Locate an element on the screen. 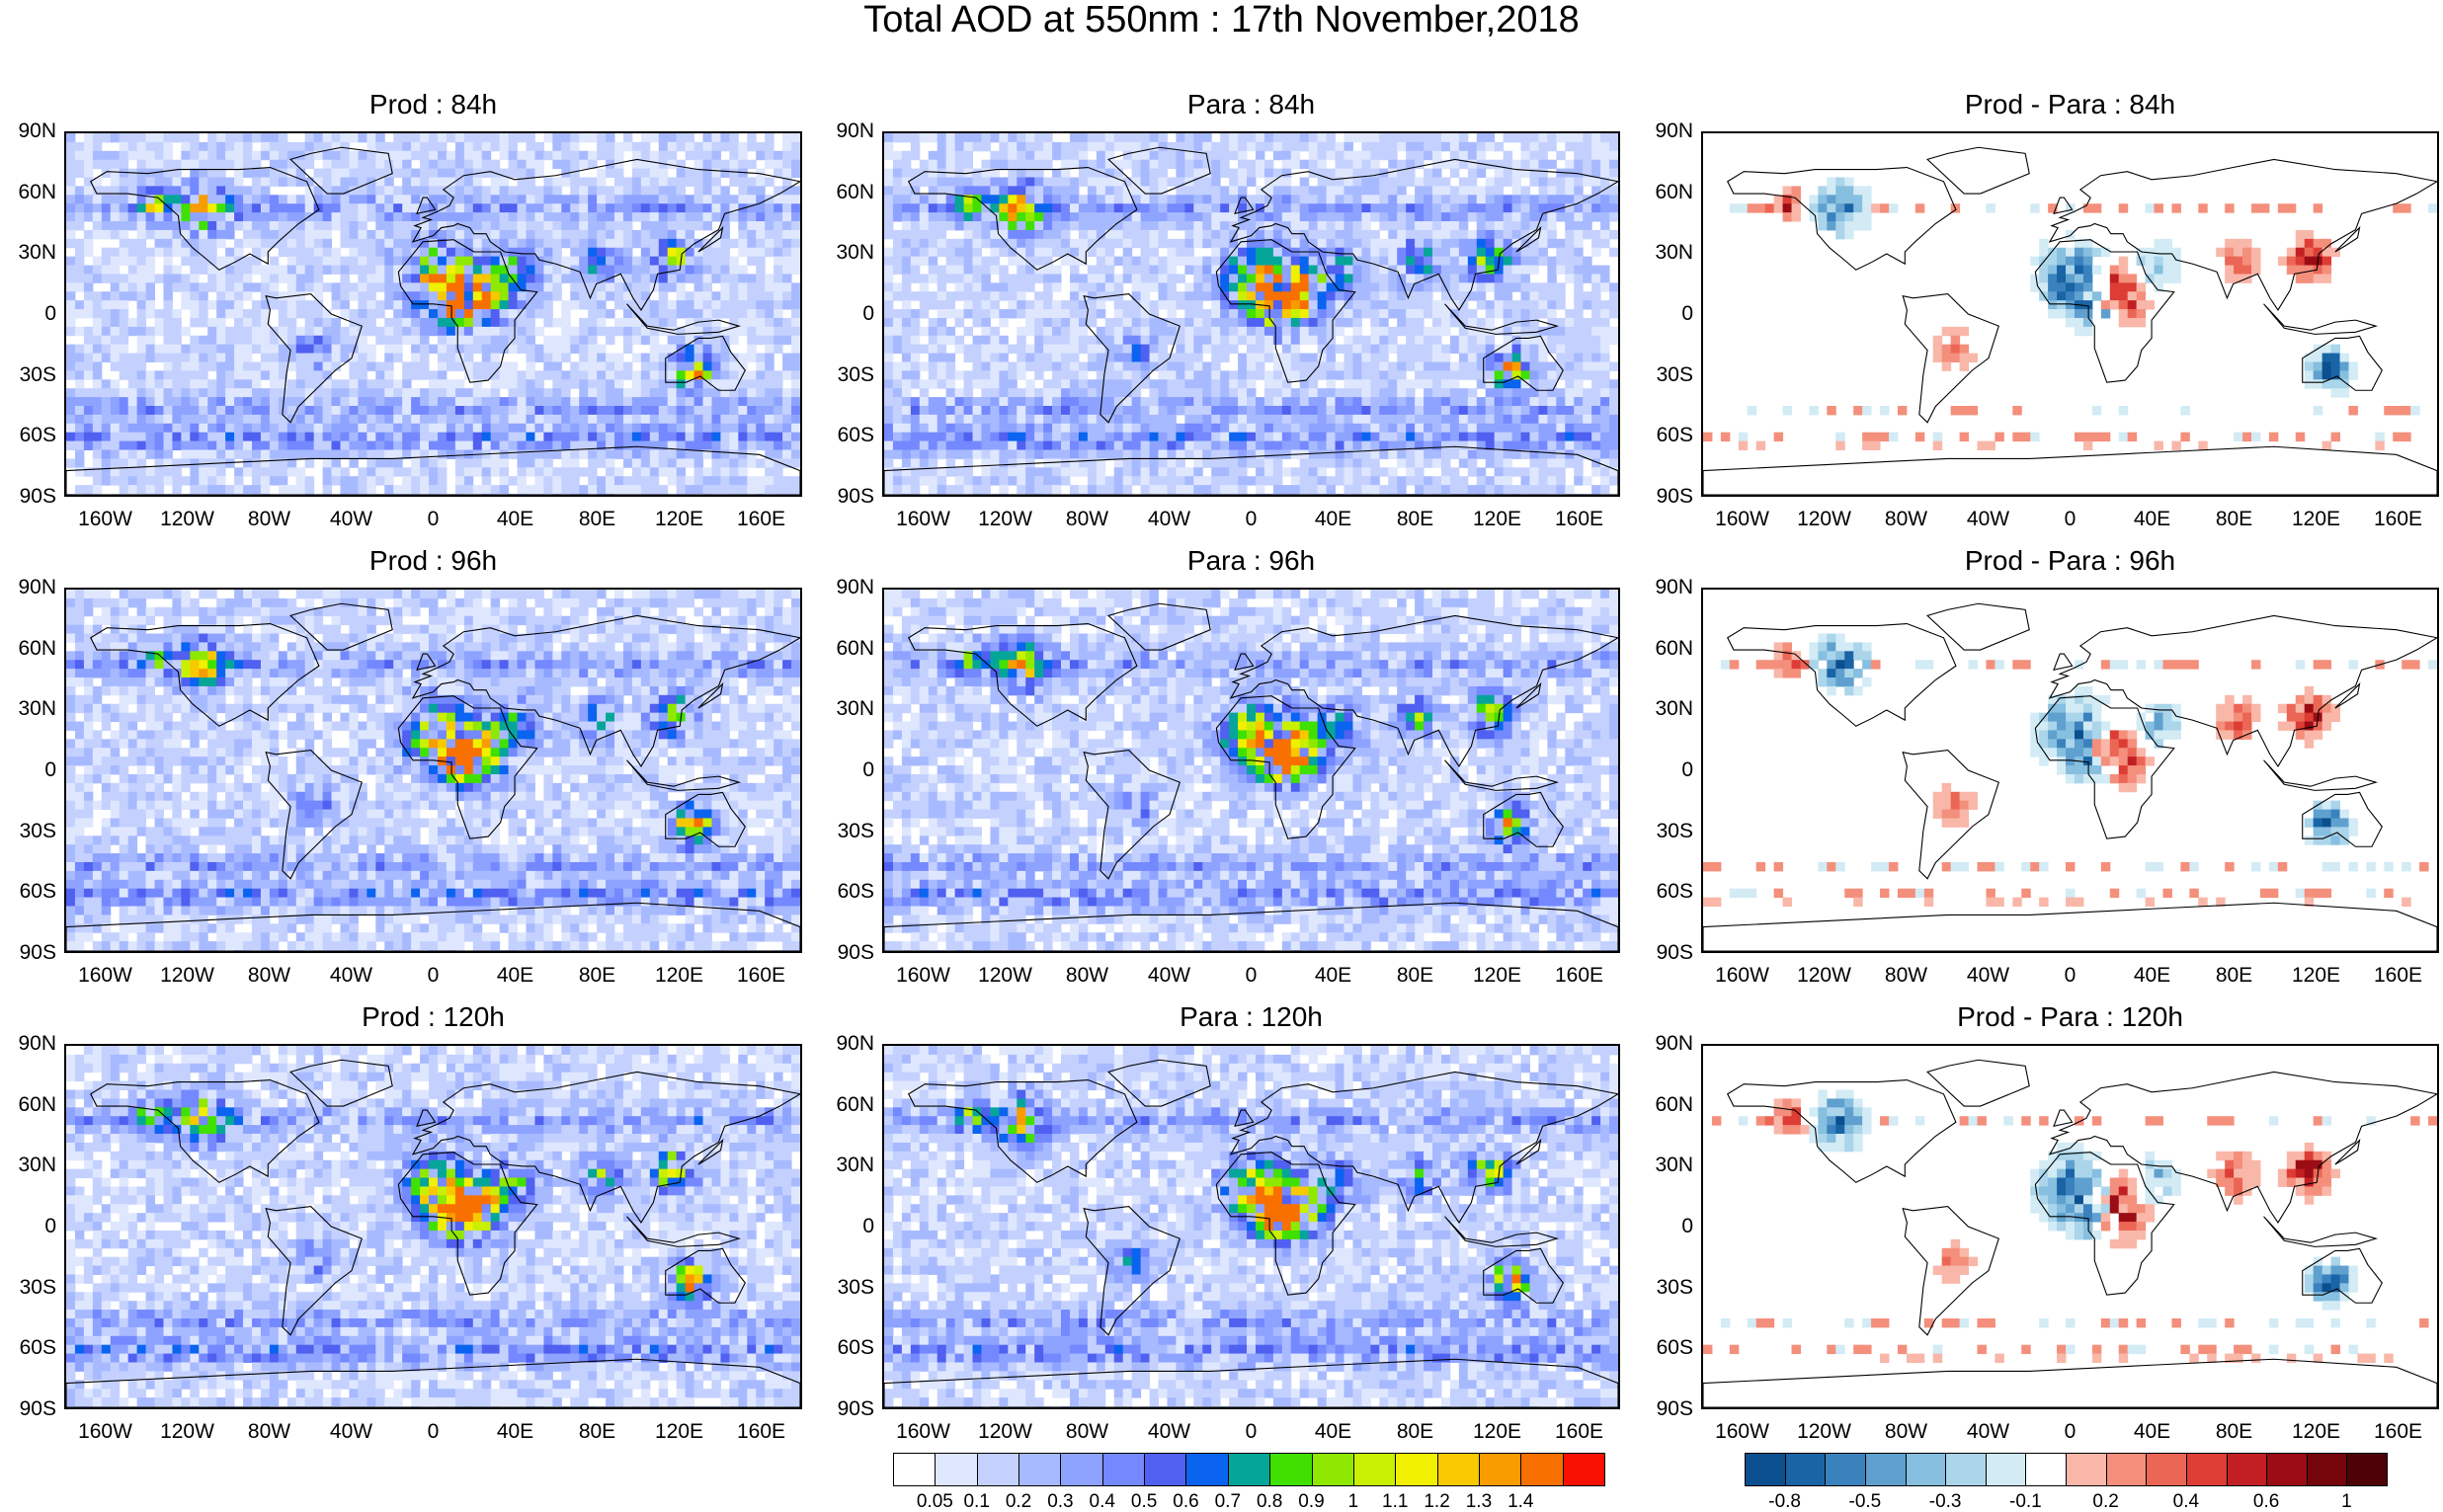 This screenshot has width=2443, height=1512. colorbar-label: 0.4 is located at coordinates (2186, 1502).